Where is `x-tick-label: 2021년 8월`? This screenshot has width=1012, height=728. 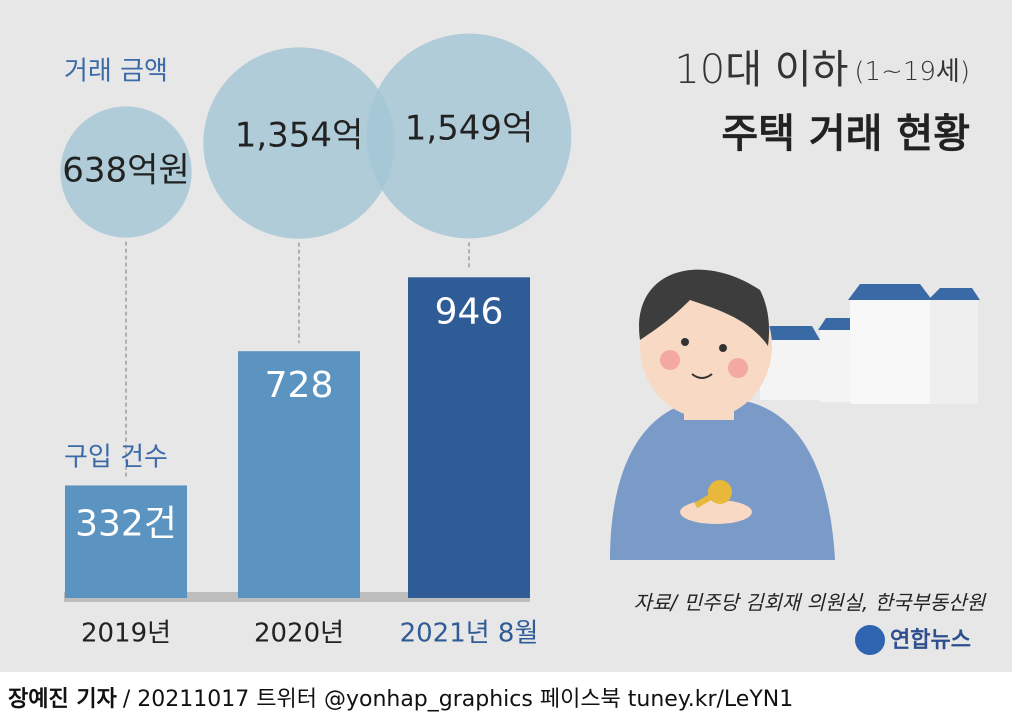 x-tick-label: 2021년 8월 is located at coordinates (469, 634).